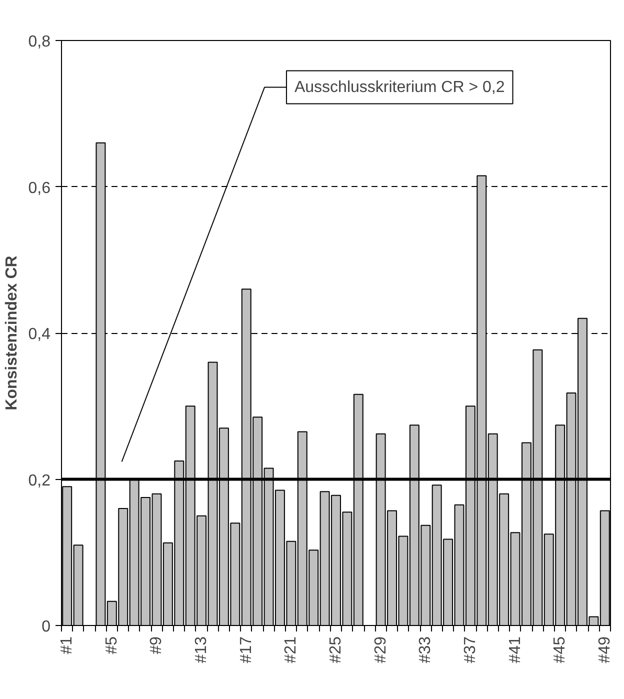 The width and height of the screenshot is (624, 699). What do you see at coordinates (201, 650) in the screenshot?
I see `x-tick-label: #13` at bounding box center [201, 650].